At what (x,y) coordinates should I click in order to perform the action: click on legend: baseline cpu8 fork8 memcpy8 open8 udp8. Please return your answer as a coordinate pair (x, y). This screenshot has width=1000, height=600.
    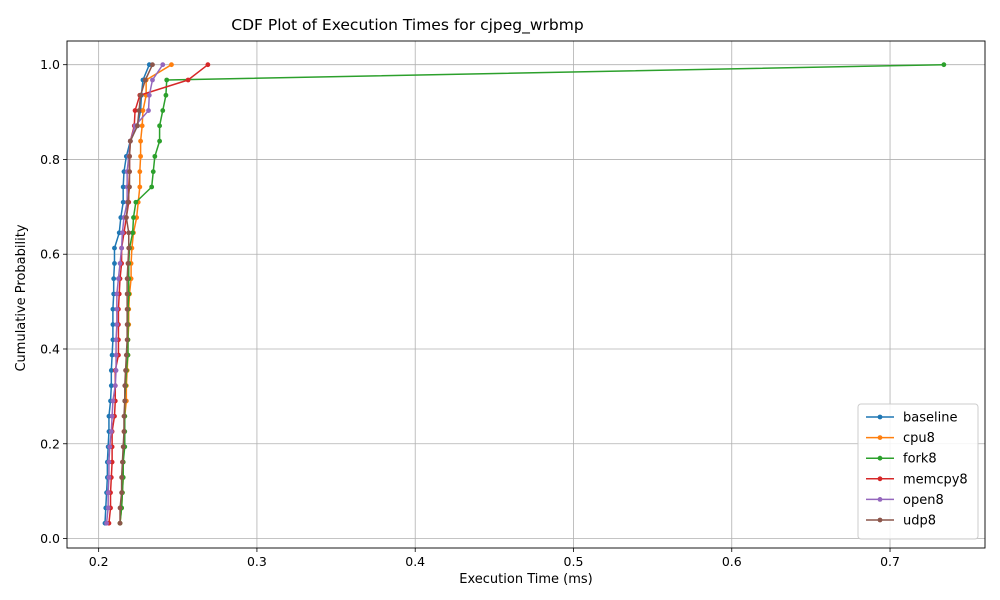
    Looking at the image, I should click on (918, 471).